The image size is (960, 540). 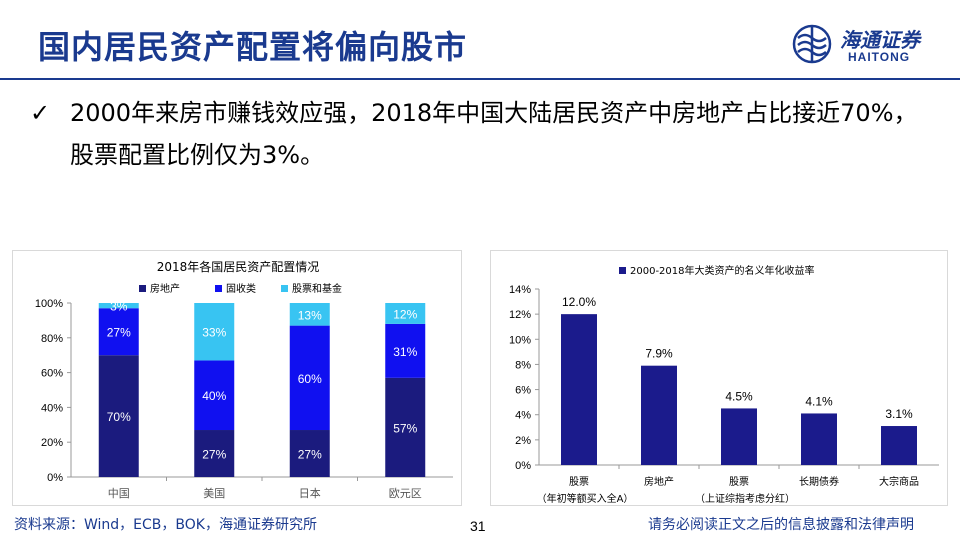 I want to click on data-label: 12.0%, so click(x=579, y=302).